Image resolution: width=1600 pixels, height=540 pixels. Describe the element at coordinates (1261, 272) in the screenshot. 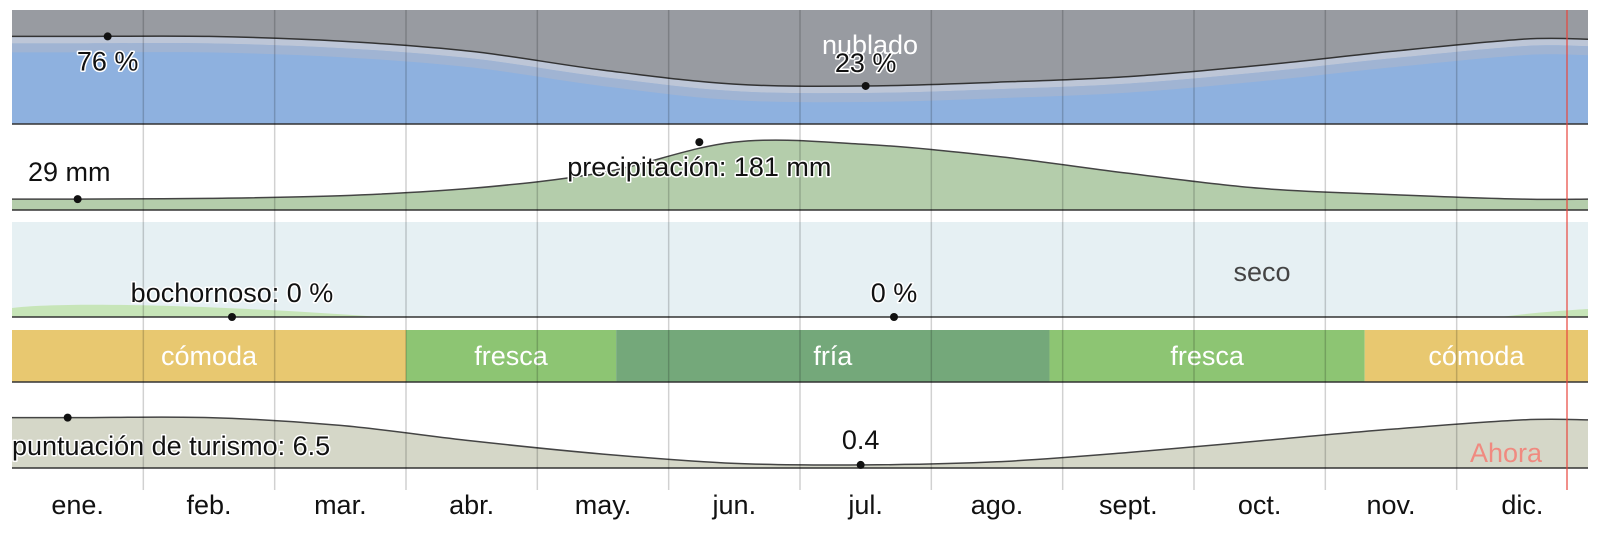

I see `dry-label: seco` at that location.